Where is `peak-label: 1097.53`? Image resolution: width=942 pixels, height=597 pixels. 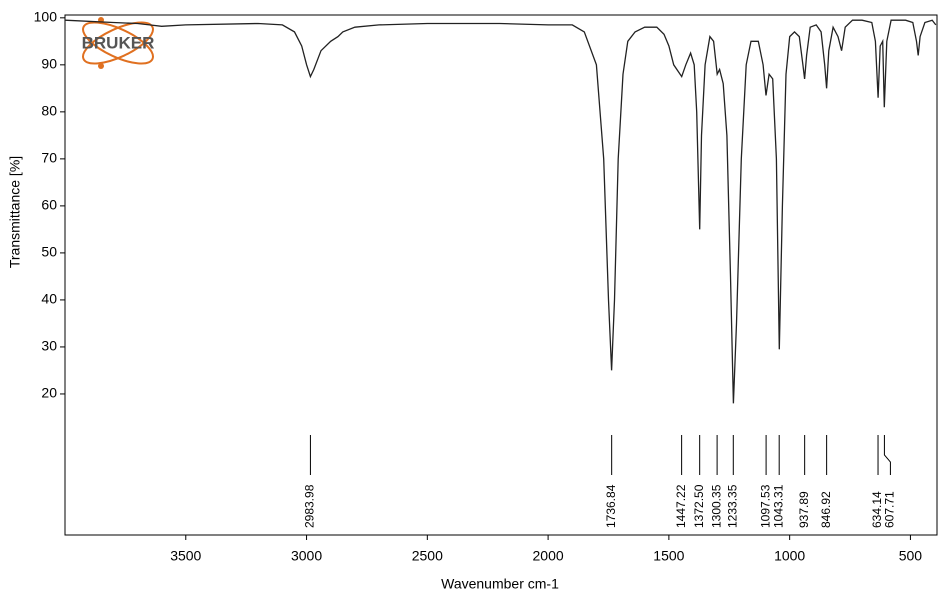 peak-label: 1097.53 is located at coordinates (765, 506).